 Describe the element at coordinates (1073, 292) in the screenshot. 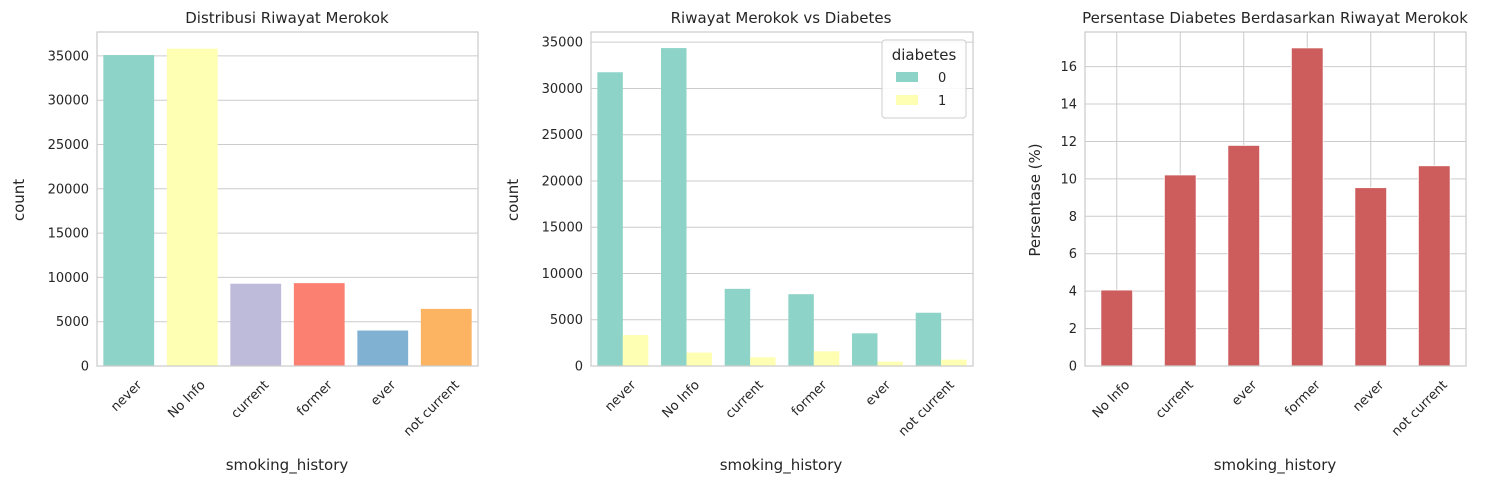

I see `y-tick-label: 4` at that location.